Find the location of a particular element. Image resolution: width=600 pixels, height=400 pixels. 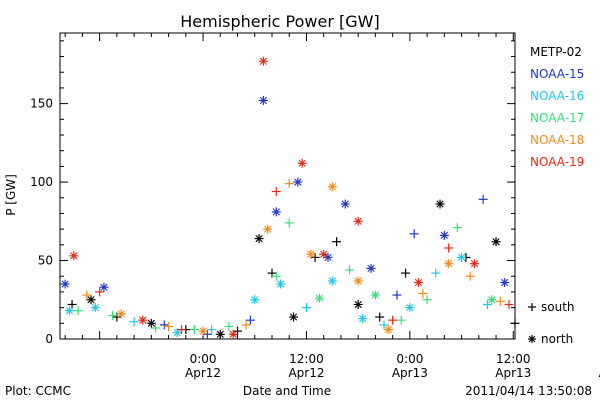

marker-legend-label: north is located at coordinates (557, 339).